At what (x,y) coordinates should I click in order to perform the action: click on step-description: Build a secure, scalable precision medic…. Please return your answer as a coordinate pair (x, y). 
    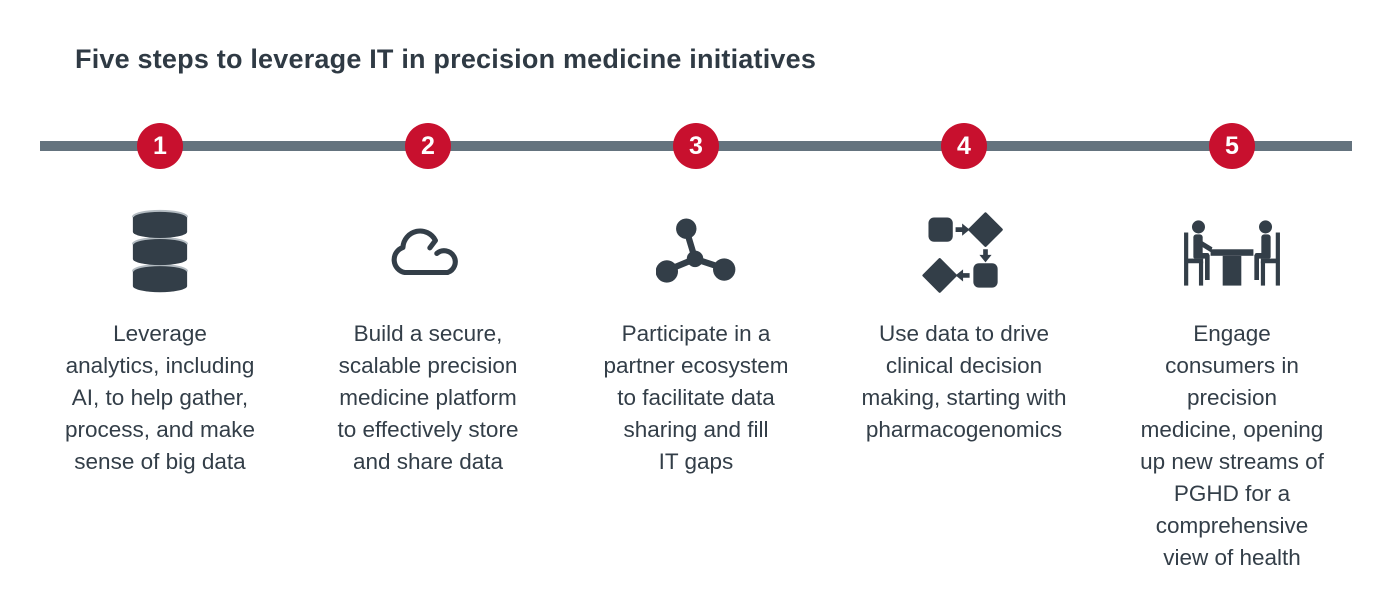
    Looking at the image, I should click on (428, 397).